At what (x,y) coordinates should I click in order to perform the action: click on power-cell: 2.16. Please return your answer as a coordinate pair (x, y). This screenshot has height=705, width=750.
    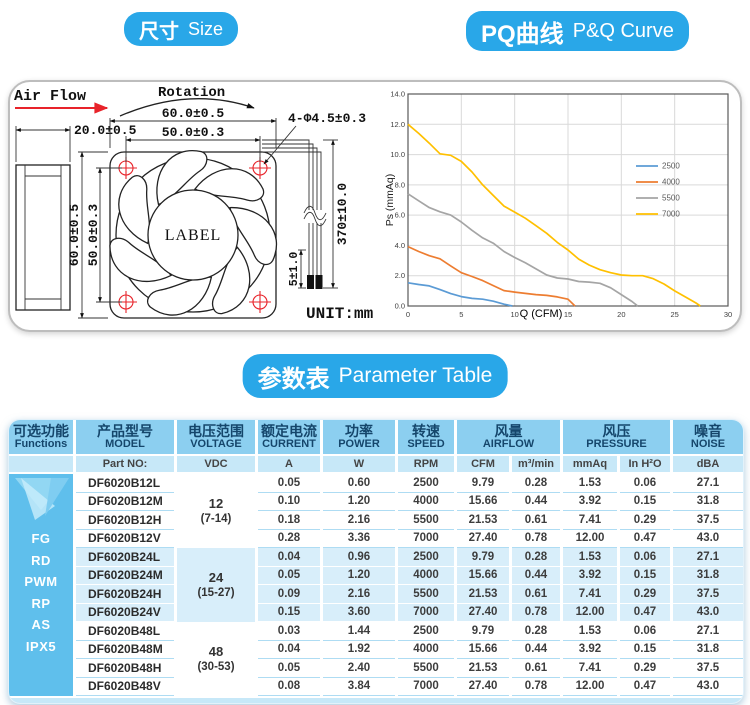
    Looking at the image, I should click on (359, 594).